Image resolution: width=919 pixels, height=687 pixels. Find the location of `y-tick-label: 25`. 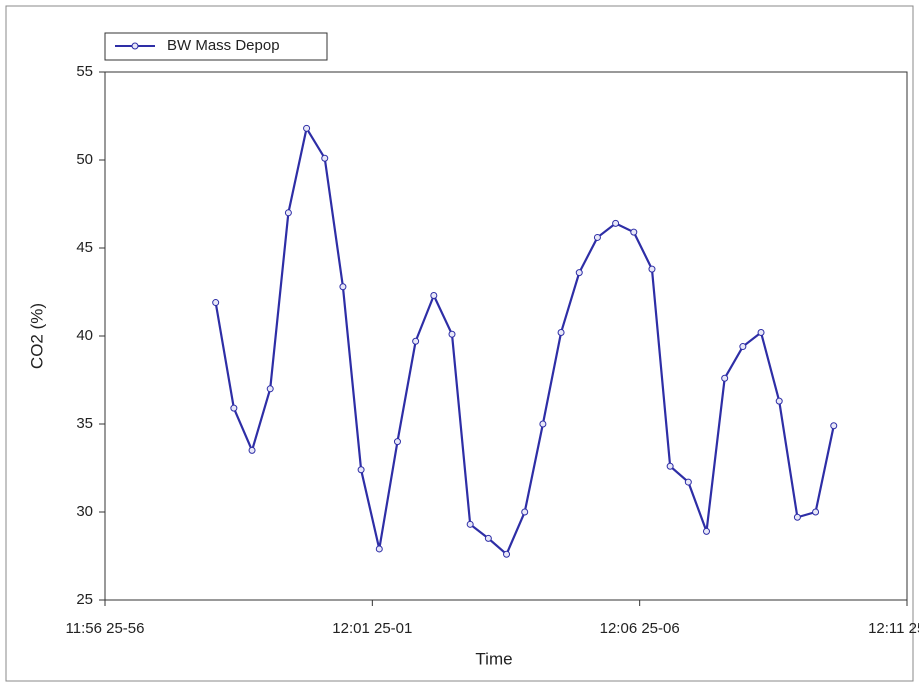

y-tick-label: 25 is located at coordinates (84, 599).